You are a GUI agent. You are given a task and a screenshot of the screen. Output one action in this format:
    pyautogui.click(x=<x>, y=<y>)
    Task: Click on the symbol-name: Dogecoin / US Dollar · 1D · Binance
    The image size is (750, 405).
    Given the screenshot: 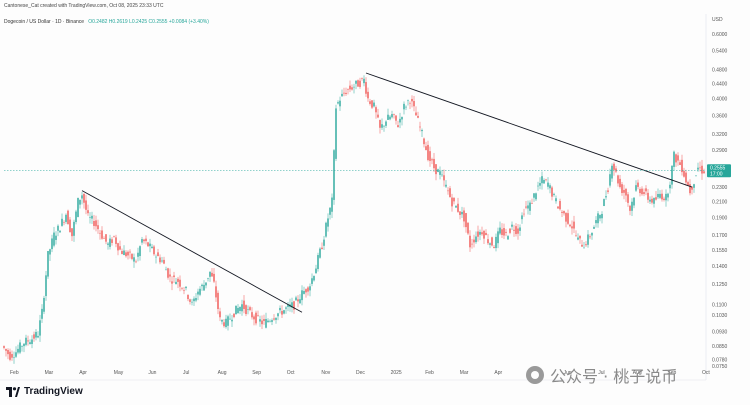 What is the action you would take?
    pyautogui.click(x=44, y=22)
    